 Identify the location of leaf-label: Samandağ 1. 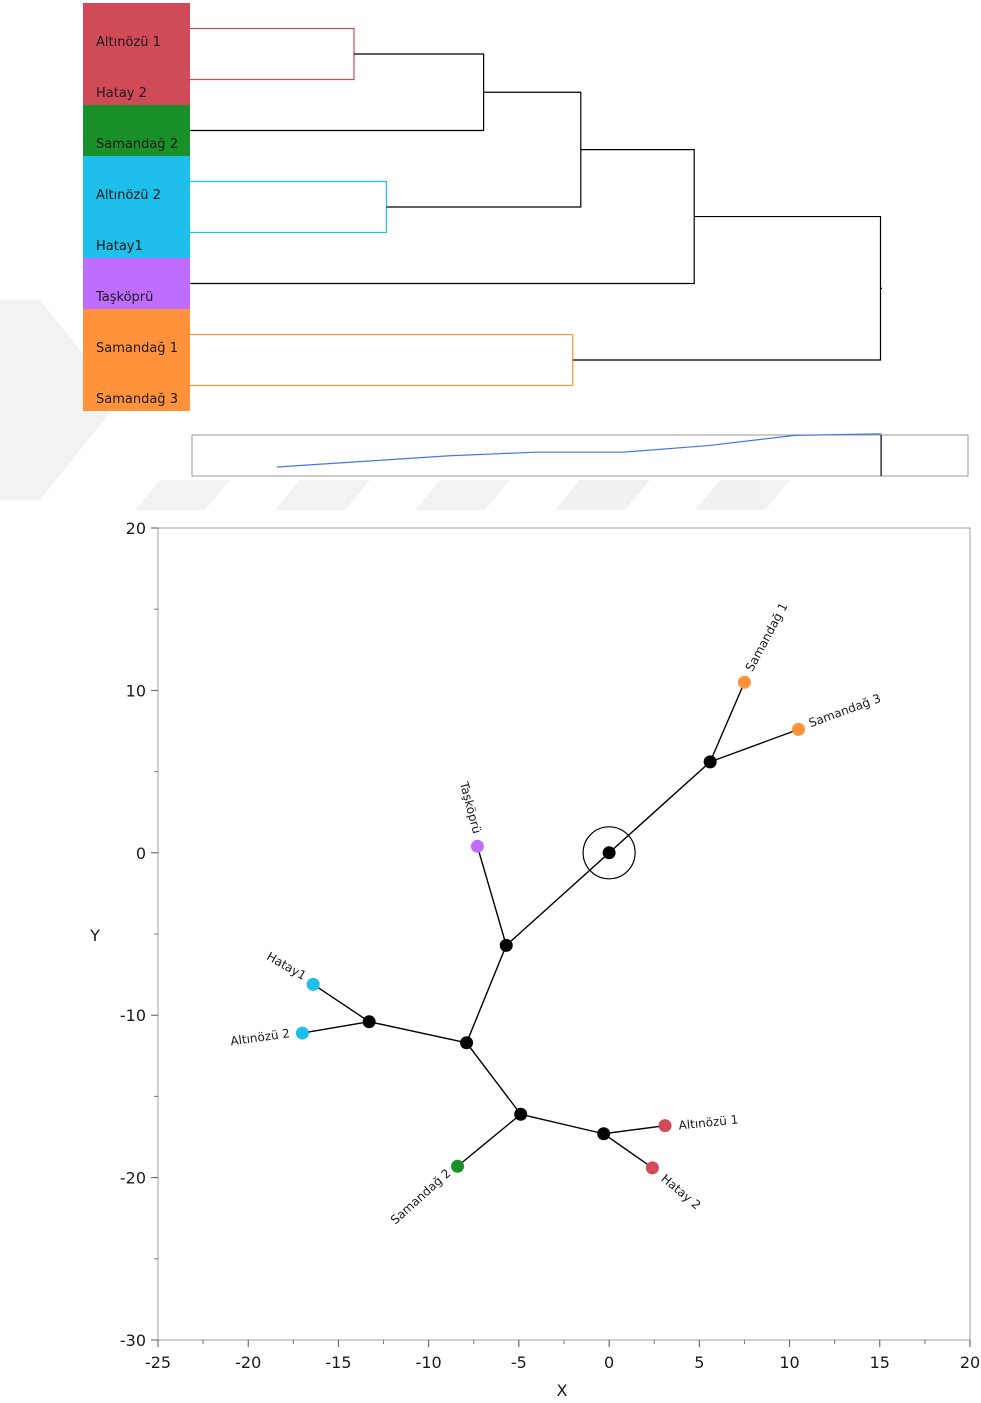
(137, 348).